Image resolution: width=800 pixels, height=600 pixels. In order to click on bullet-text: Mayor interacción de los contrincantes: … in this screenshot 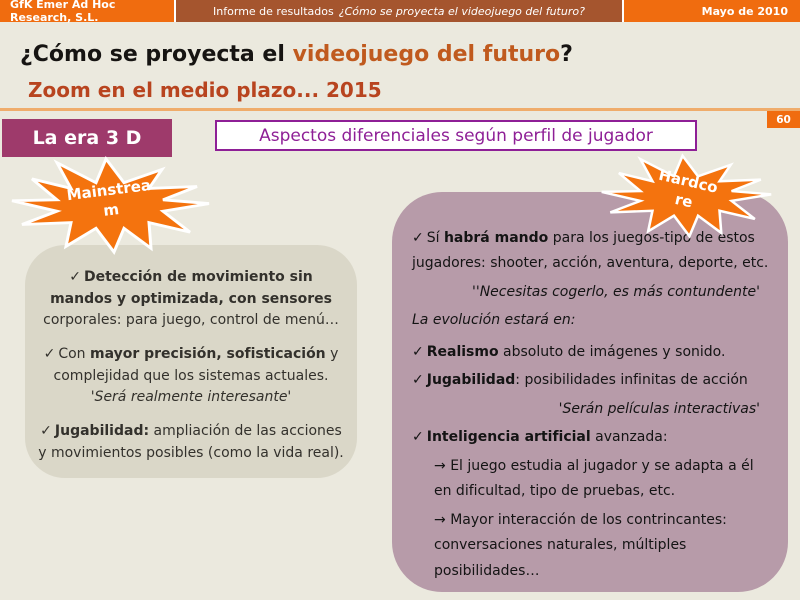, I will do `click(580, 545)`.